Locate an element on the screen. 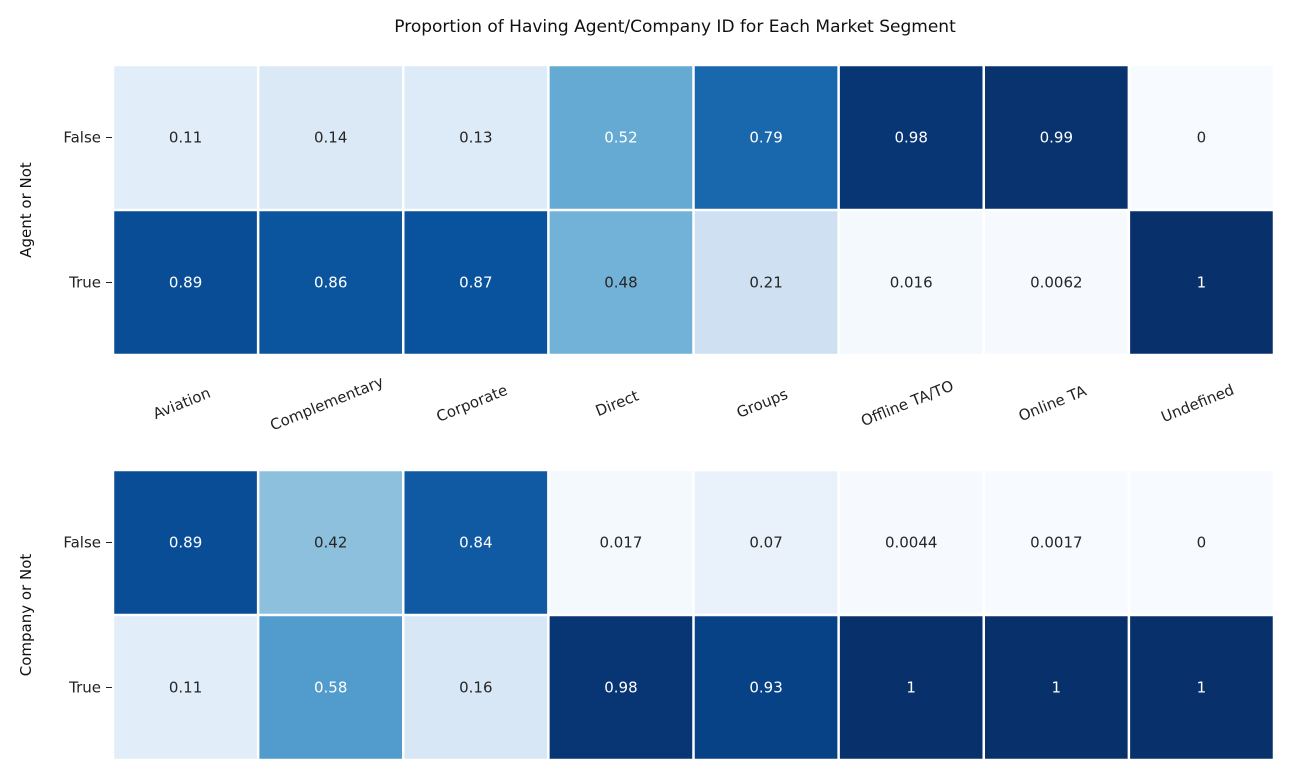 This screenshot has width=1289, height=776. cell-value-label: 0.13 is located at coordinates (475, 138).